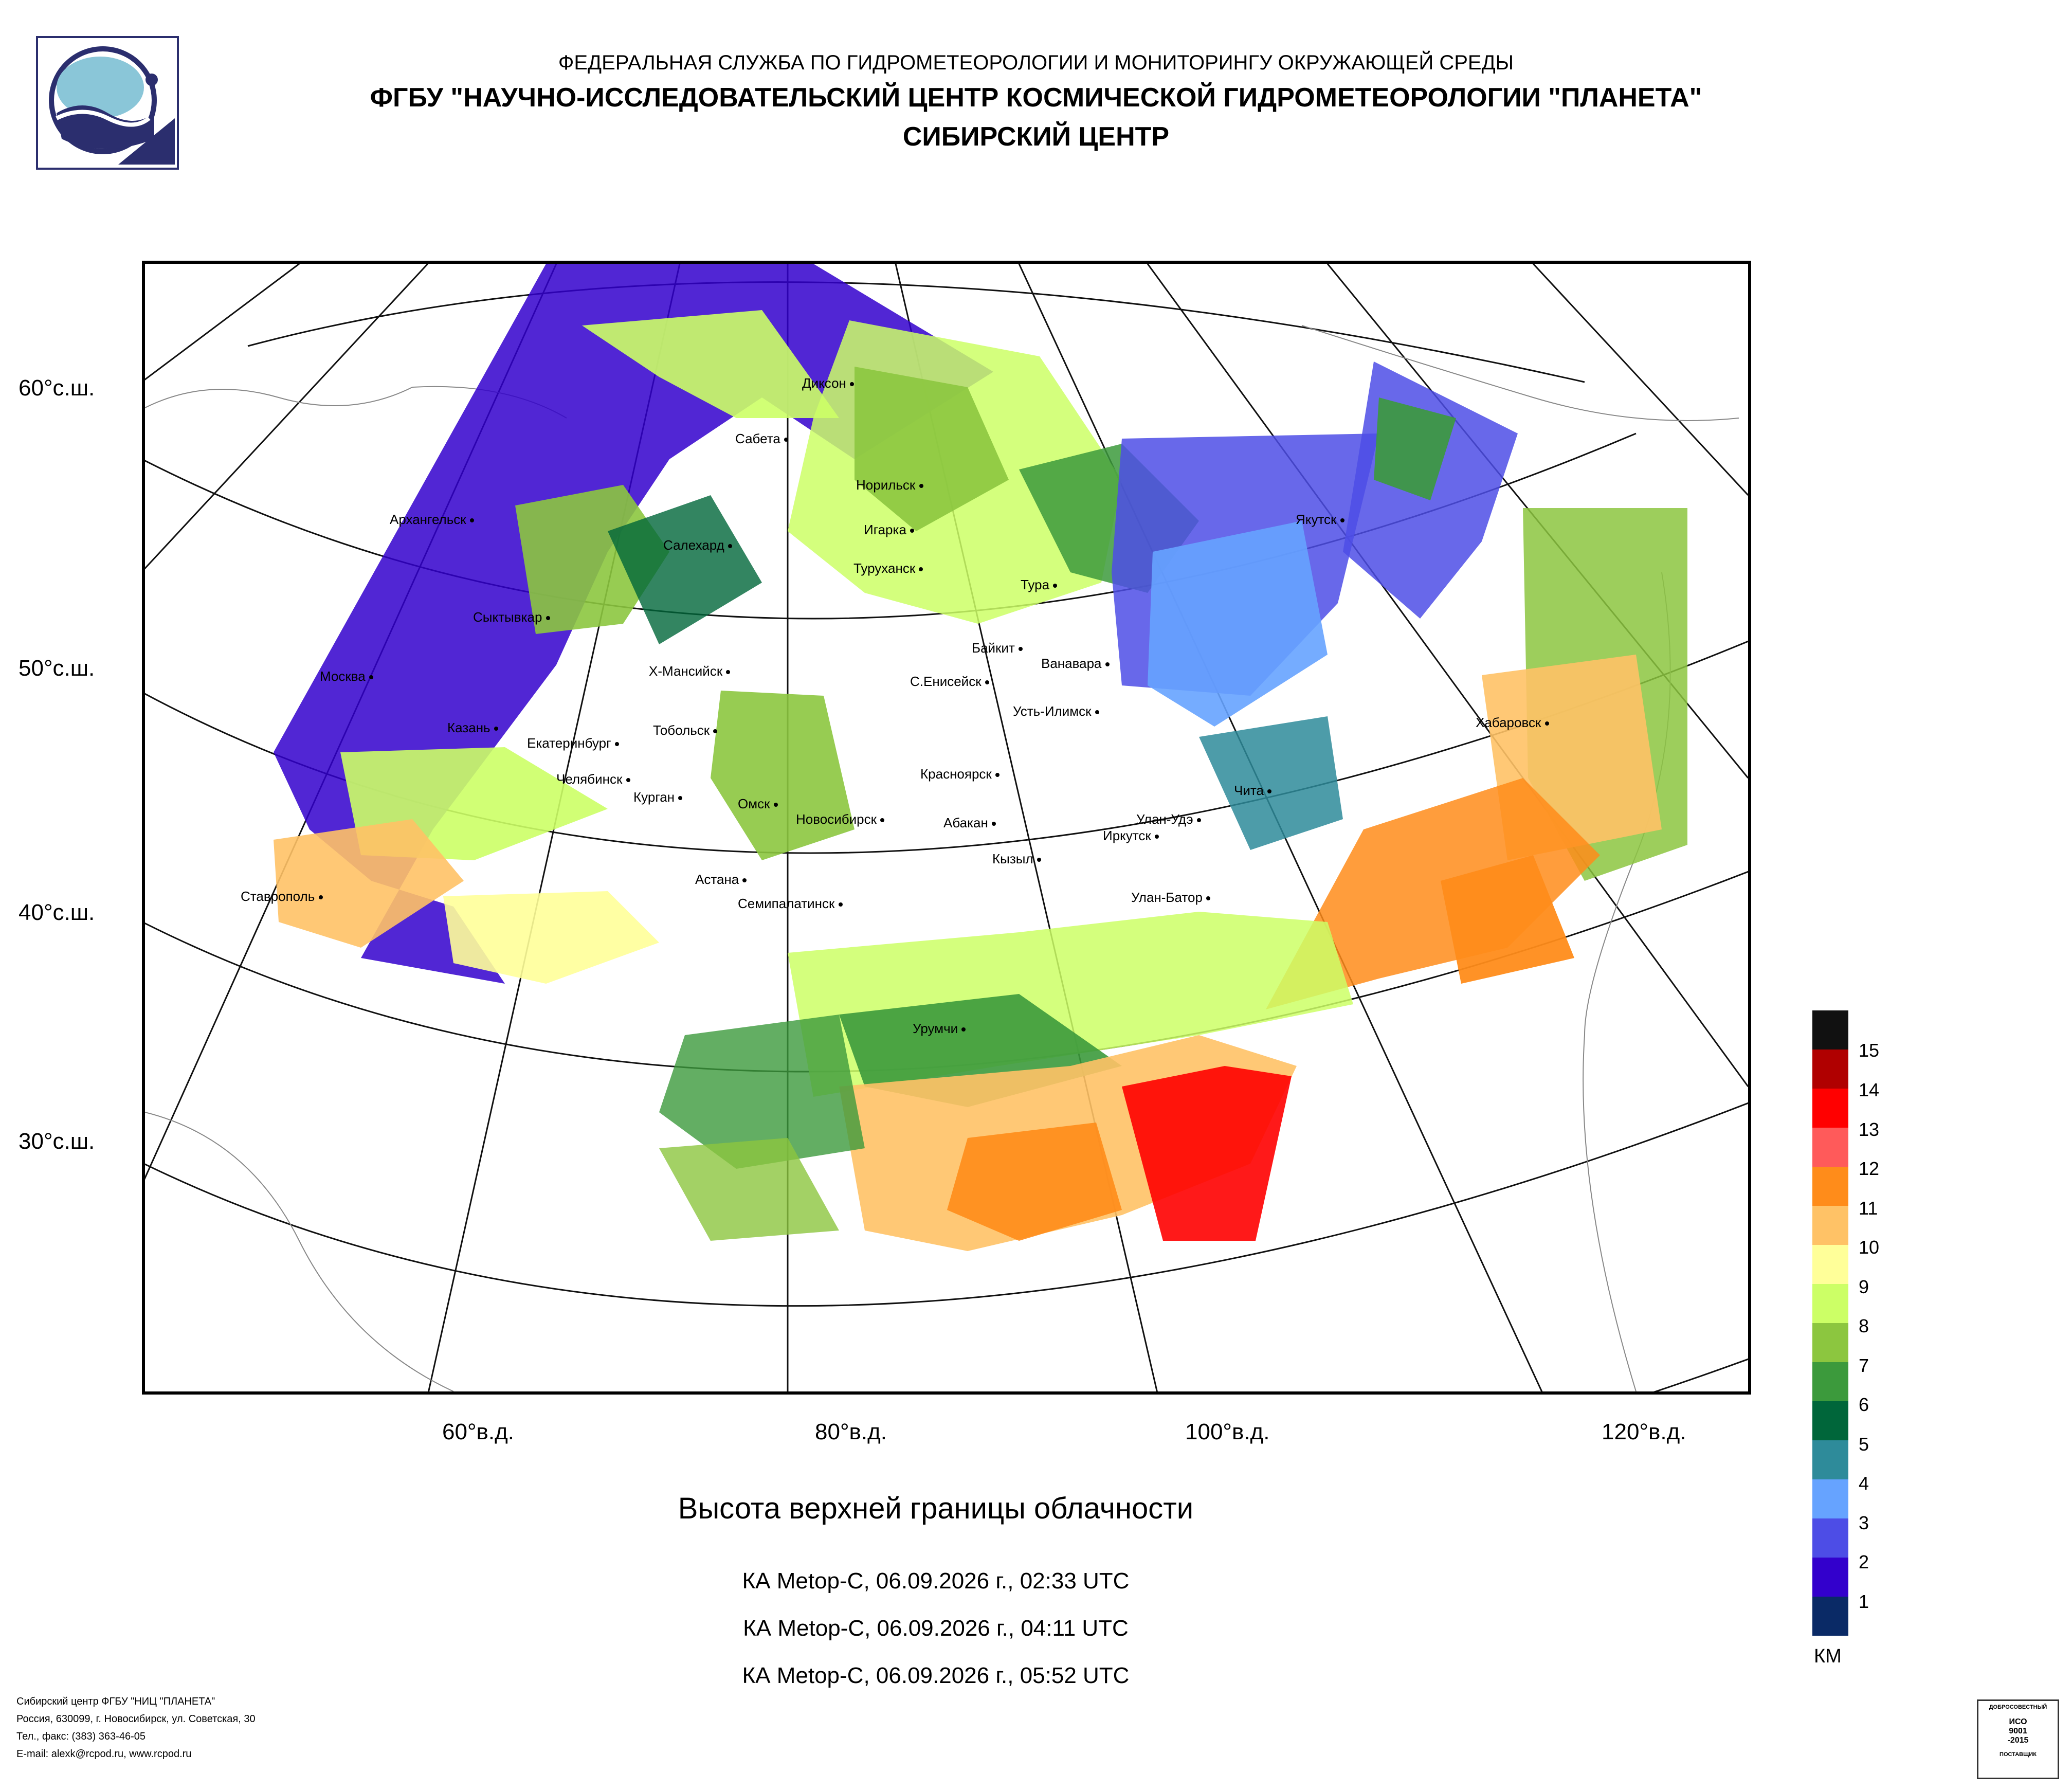 The width and height of the screenshot is (2072, 1791). I want to click on height-legend, so click(1830, 1323).